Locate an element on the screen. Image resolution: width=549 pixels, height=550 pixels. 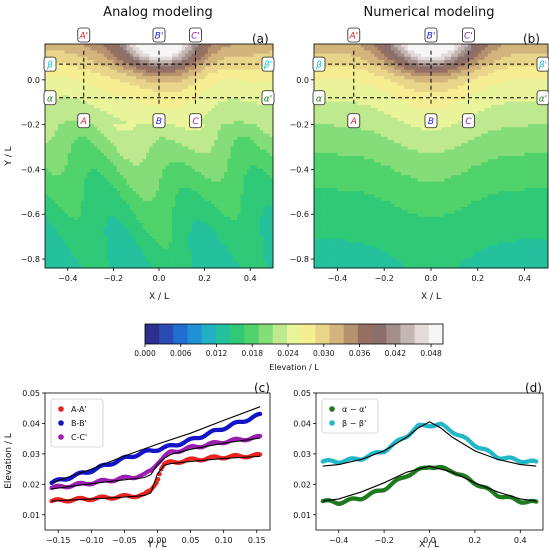
panel-b-map-cell is located at coordinates (419, 46).